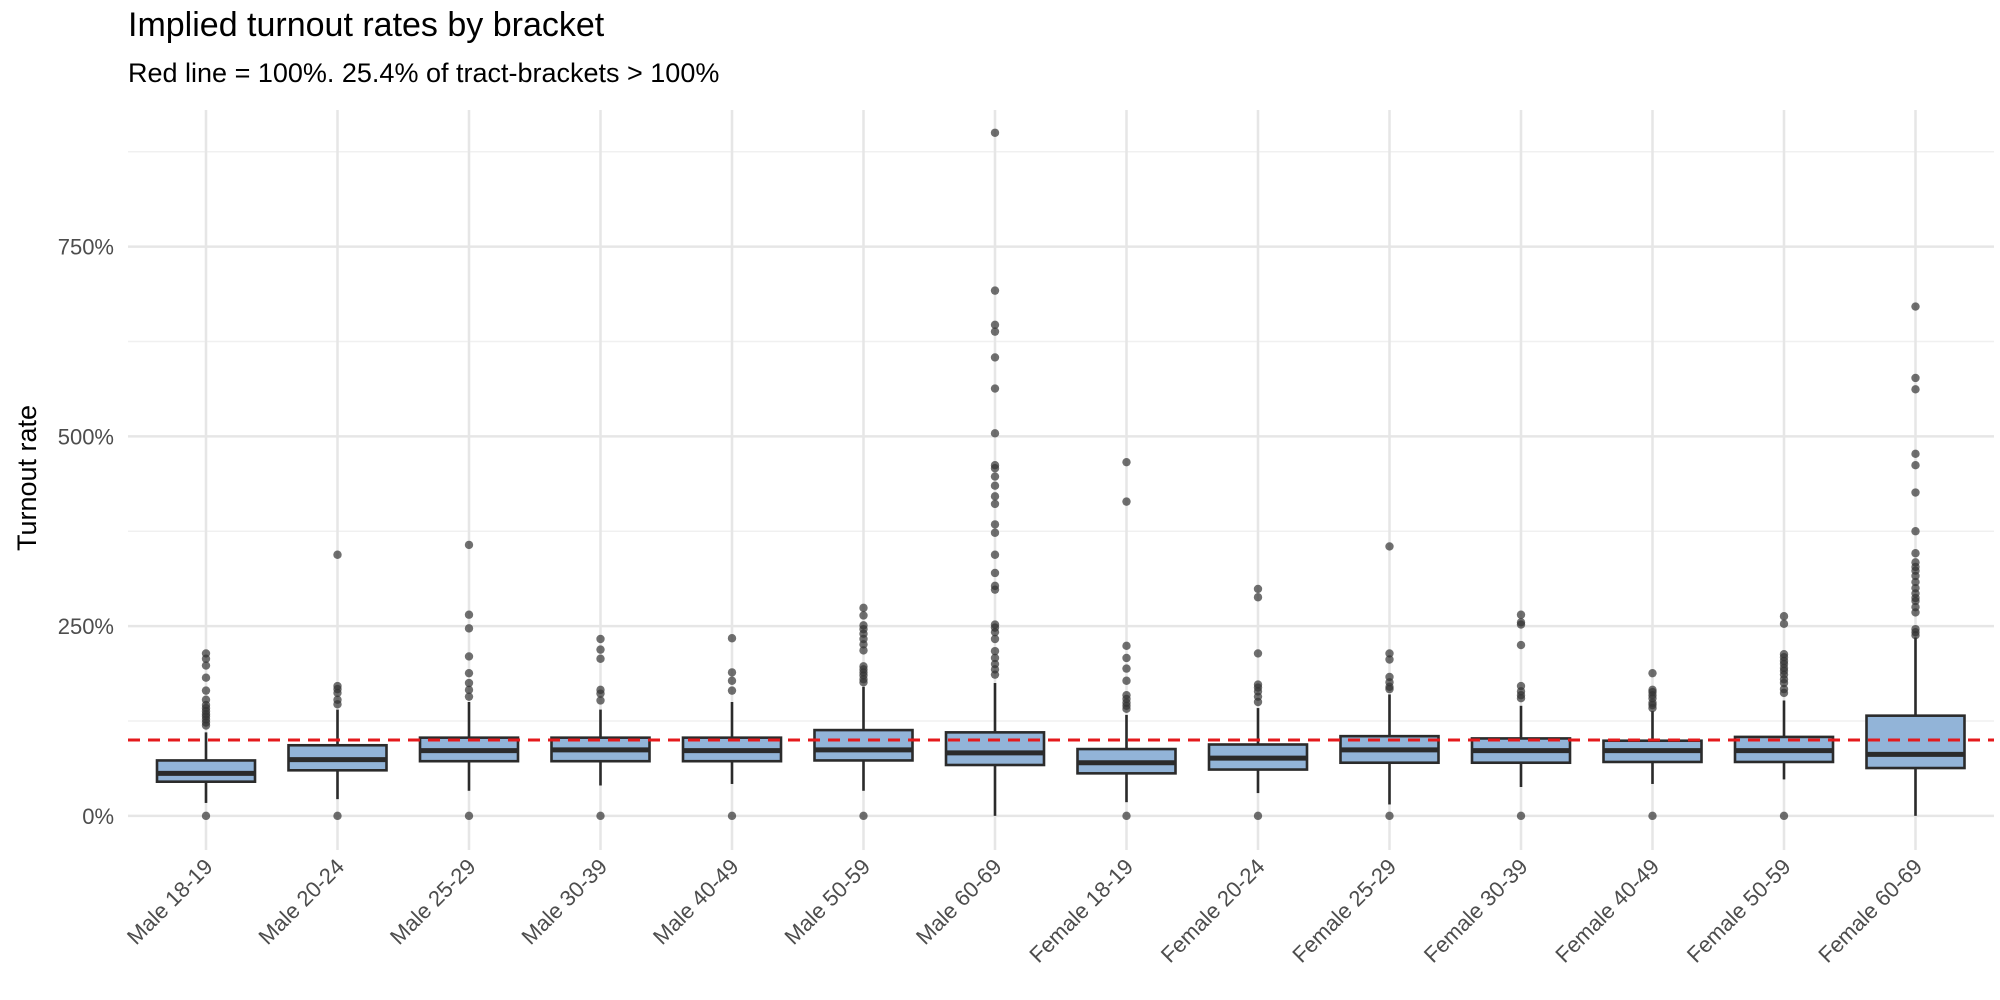 Image resolution: width=2000 pixels, height=1000 pixels. What do you see at coordinates (170, 902) in the screenshot?
I see `x-tick-label: Male 18-19` at bounding box center [170, 902].